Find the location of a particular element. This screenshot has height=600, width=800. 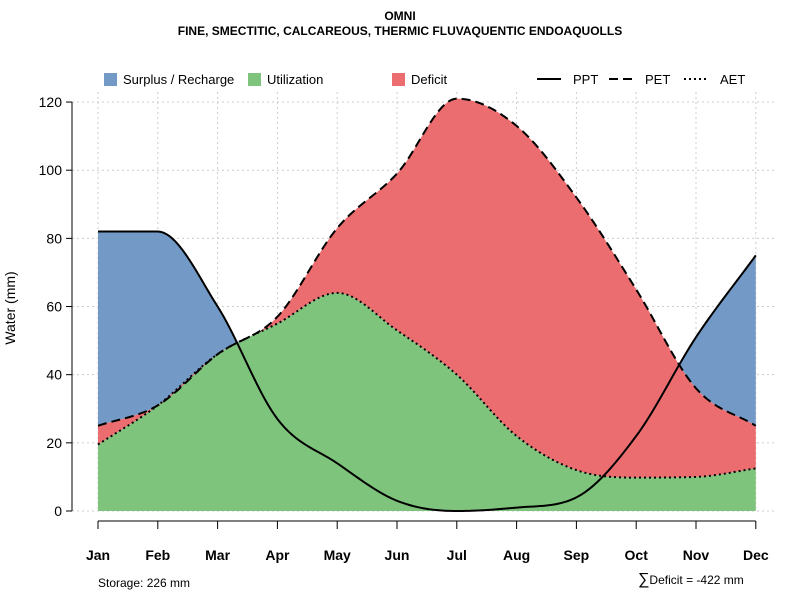

y-tick-label: 100 is located at coordinates (51, 170).